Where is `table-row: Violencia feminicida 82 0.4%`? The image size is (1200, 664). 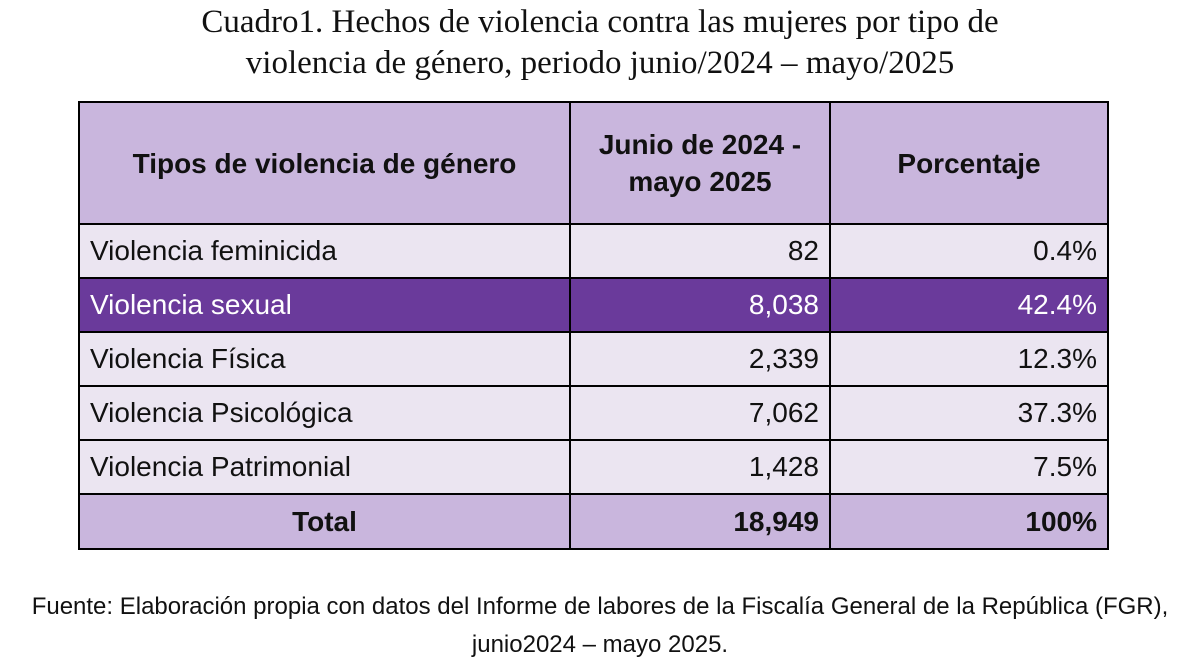
table-row: Violencia feminicida 82 0.4% is located at coordinates (593, 251).